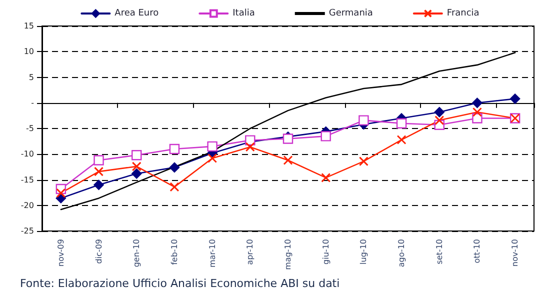  What do you see at coordinates (212, 253) in the screenshot?
I see `x-tick-label: mar-10` at bounding box center [212, 253].